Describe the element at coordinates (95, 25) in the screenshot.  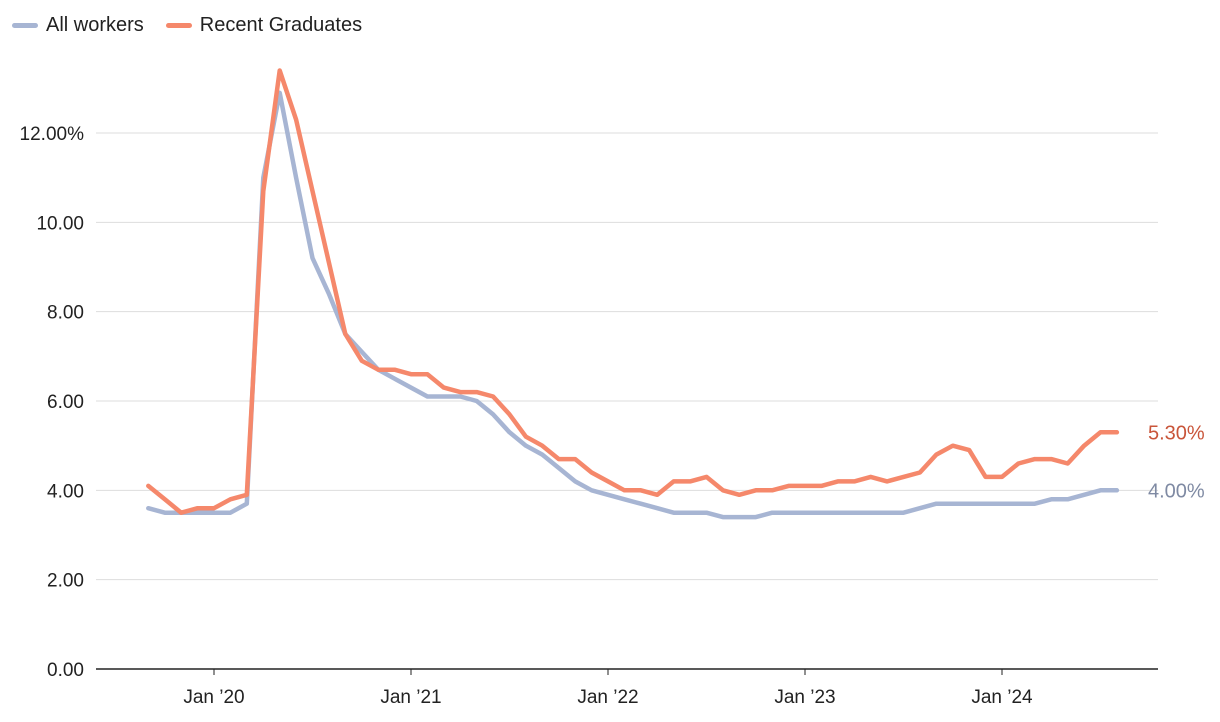
I see `legend-label-all-workers: All workers` at that location.